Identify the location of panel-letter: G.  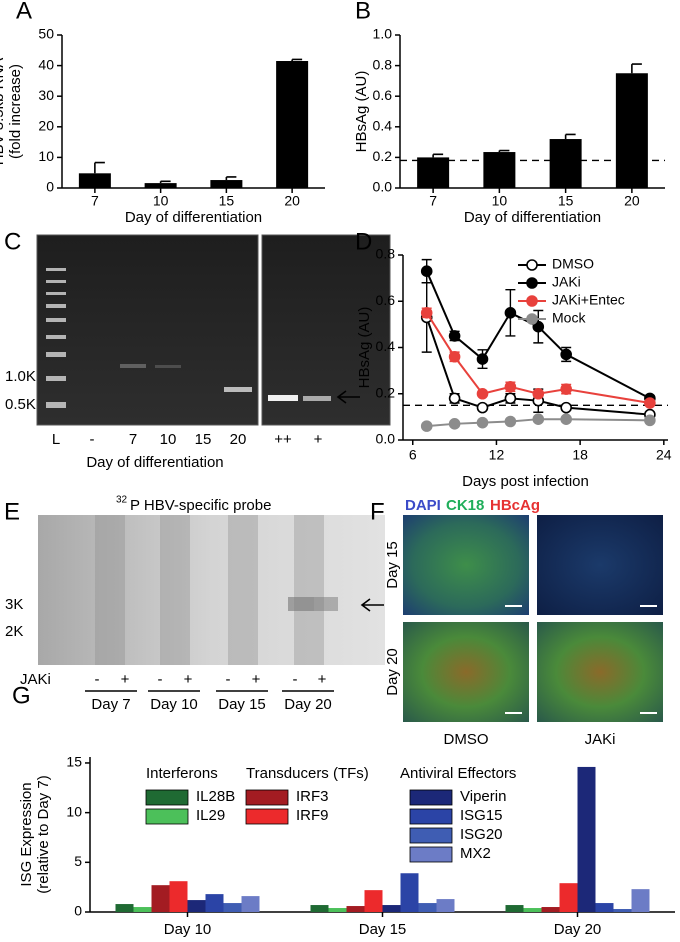
(21, 695).